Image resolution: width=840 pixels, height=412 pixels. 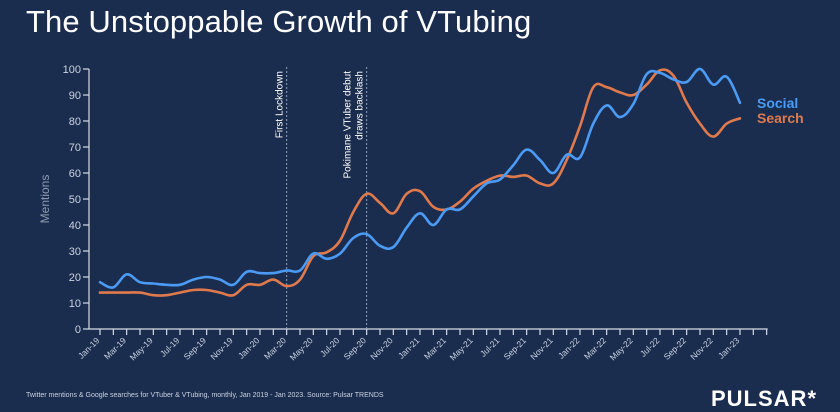 I want to click on x-tick-label: Jan-19, so click(x=89, y=348).